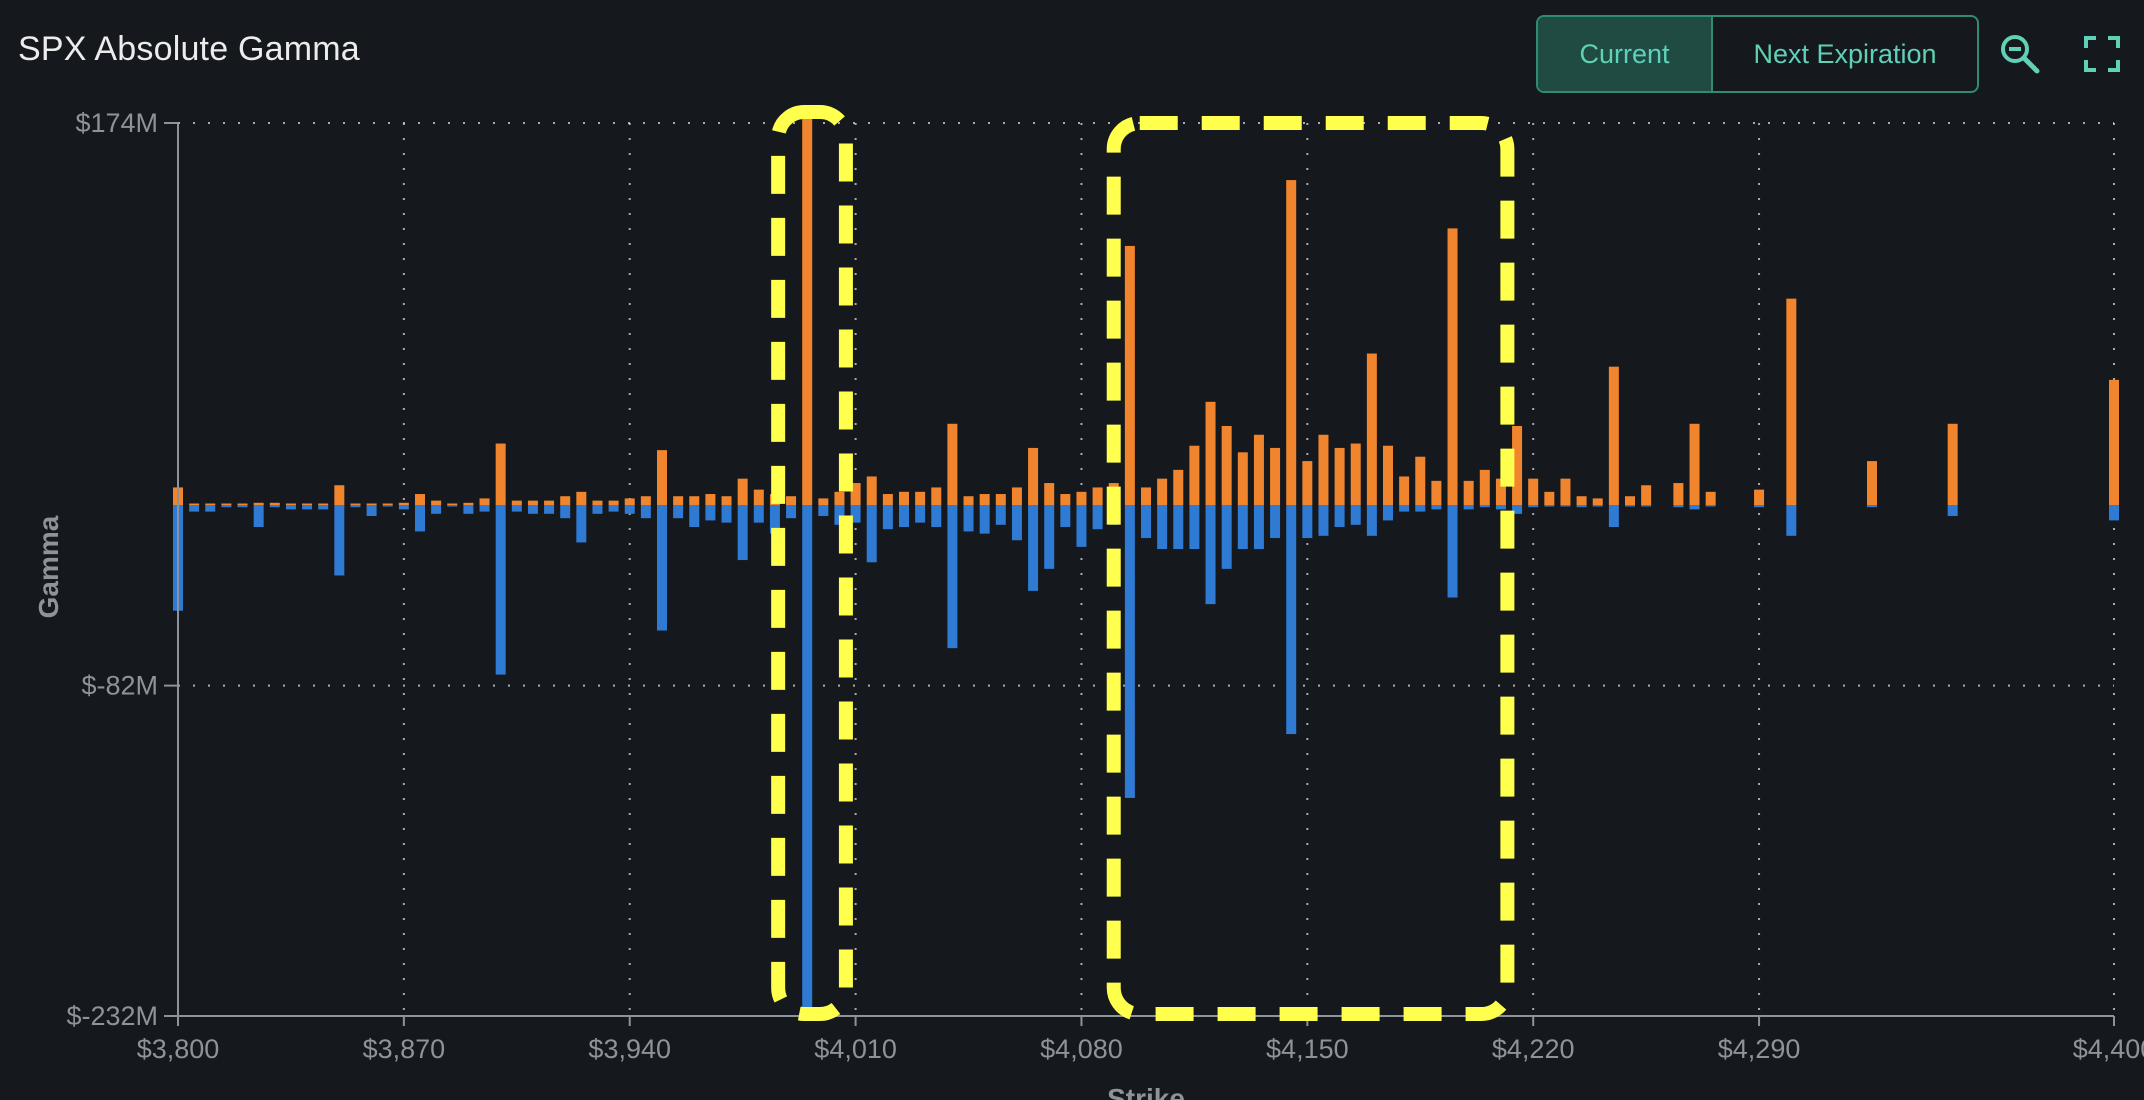  I want to click on next-expiration-button: Next Expiration, so click(1845, 53).